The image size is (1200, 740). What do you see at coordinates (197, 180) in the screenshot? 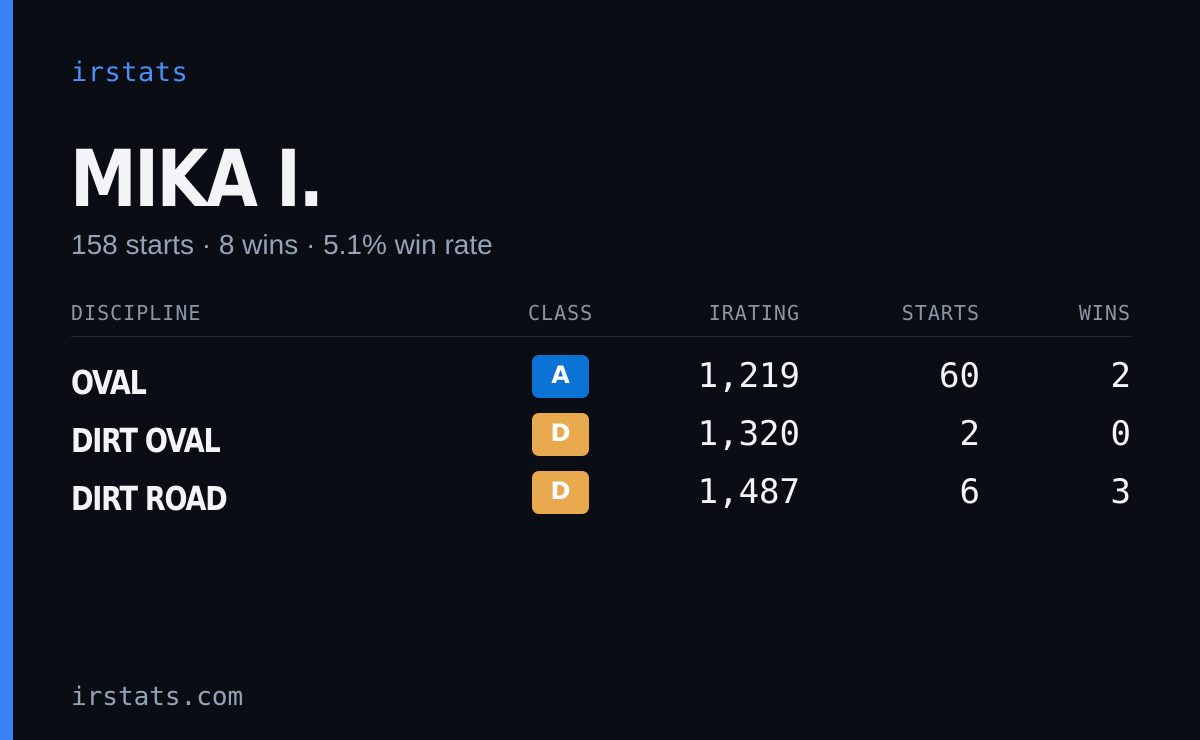
I see `player-name: MIKA I.` at bounding box center [197, 180].